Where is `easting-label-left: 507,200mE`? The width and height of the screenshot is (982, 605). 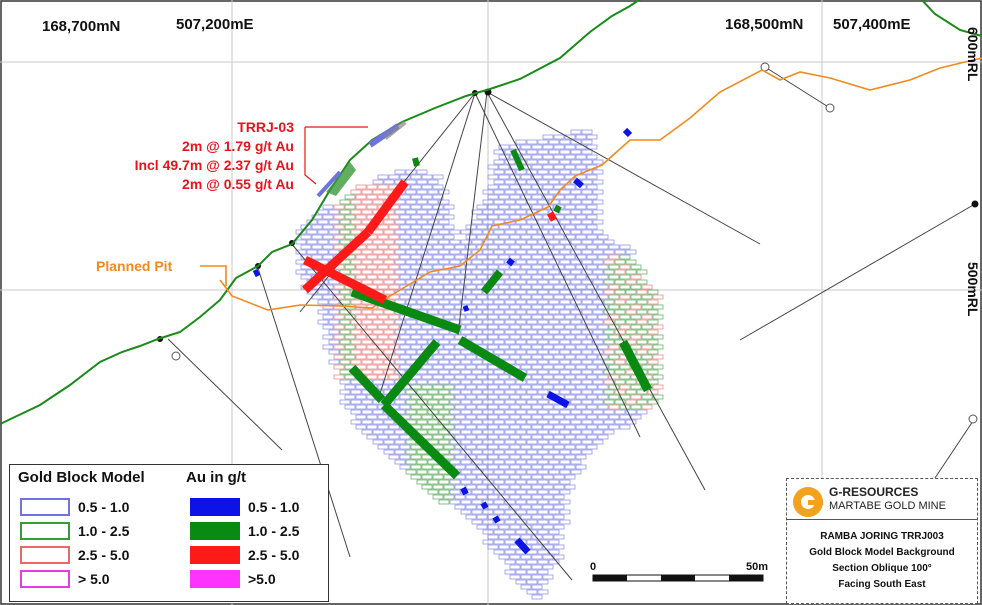 easting-label-left: 507,200mE is located at coordinates (215, 24).